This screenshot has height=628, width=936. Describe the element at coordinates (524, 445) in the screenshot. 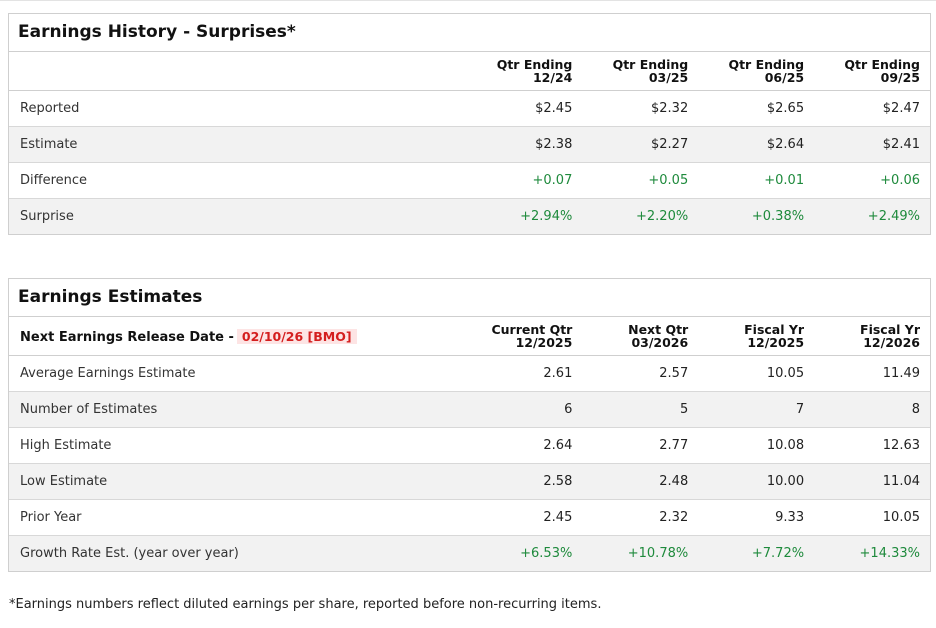

I see `cell-value: 2.64` at that location.